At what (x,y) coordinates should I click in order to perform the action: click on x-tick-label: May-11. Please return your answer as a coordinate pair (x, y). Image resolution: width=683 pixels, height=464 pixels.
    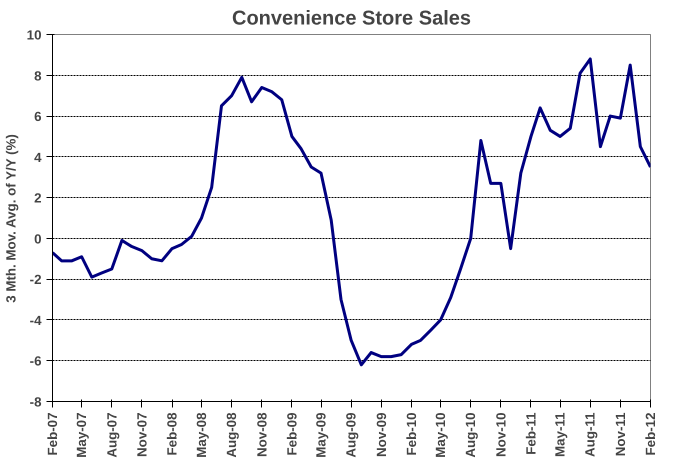
    Looking at the image, I should click on (560, 434).